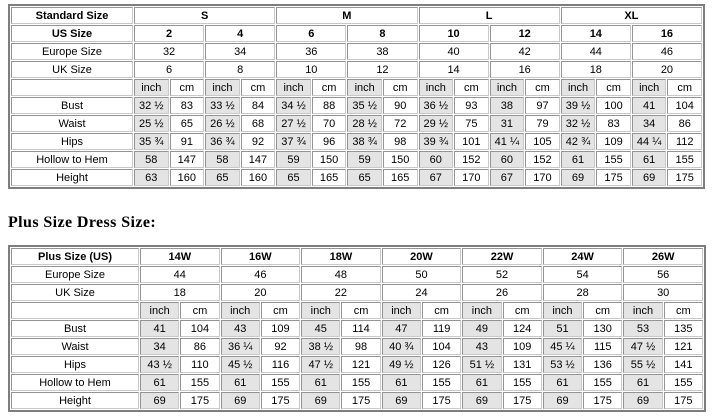 Image resolution: width=712 pixels, height=420 pixels. I want to click on size-group-header: M, so click(347, 15).